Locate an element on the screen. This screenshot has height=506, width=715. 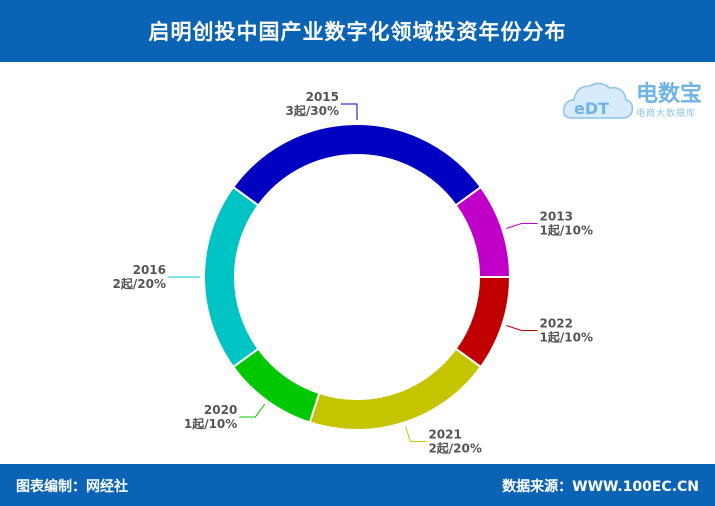
donut-slice-2016 is located at coordinates (231, 277).